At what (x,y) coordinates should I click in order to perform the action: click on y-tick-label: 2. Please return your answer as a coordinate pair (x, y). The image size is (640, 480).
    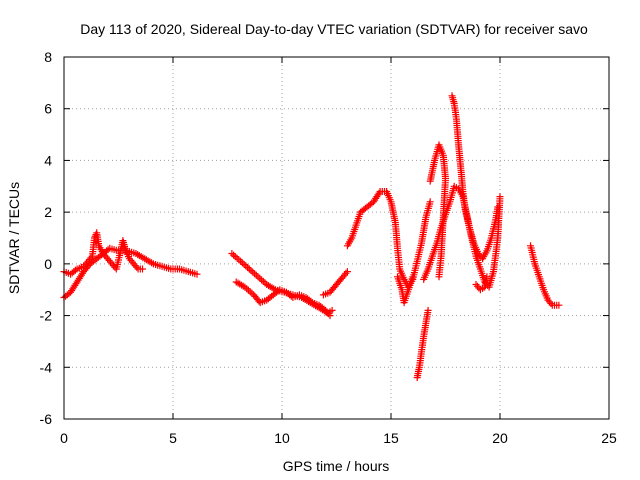
    Looking at the image, I should click on (48, 212).